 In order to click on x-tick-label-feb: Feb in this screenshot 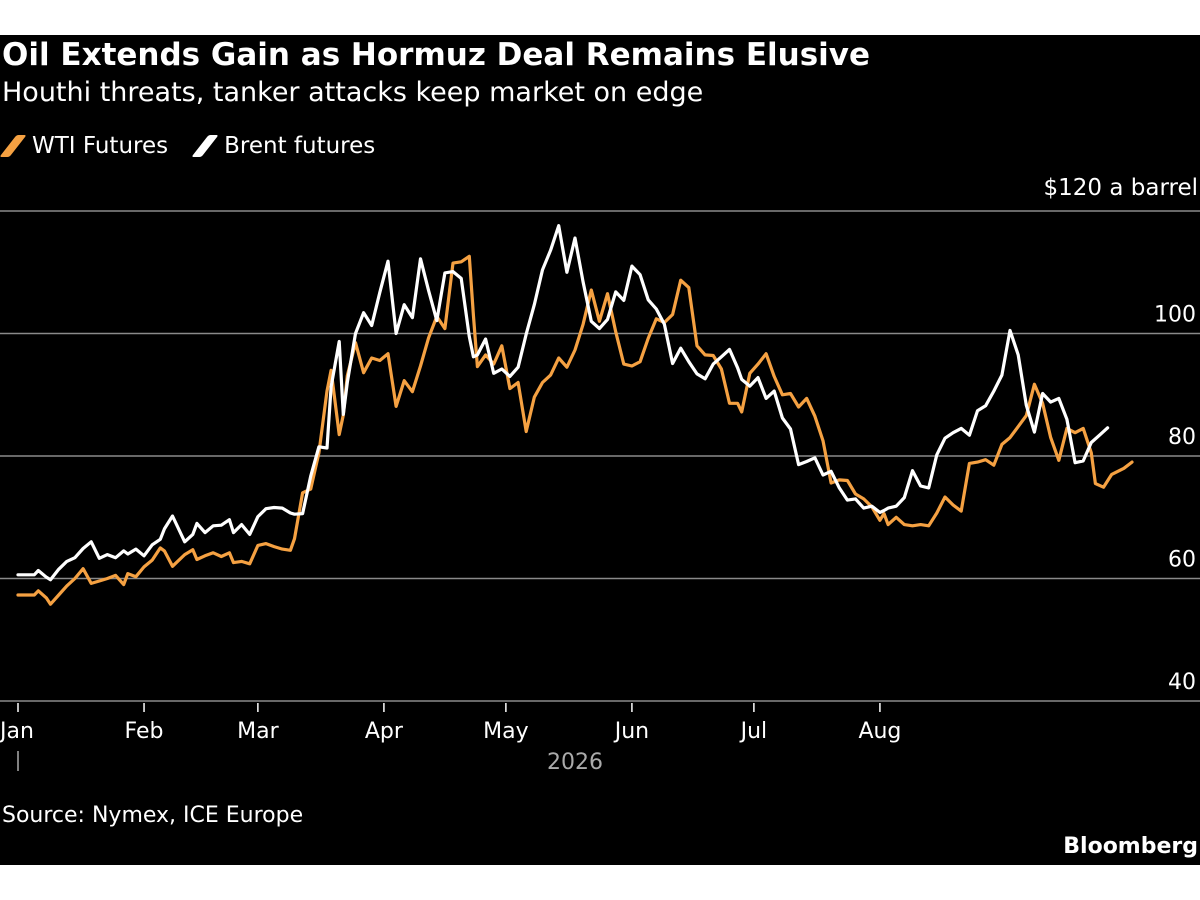, I will do `click(144, 731)`.